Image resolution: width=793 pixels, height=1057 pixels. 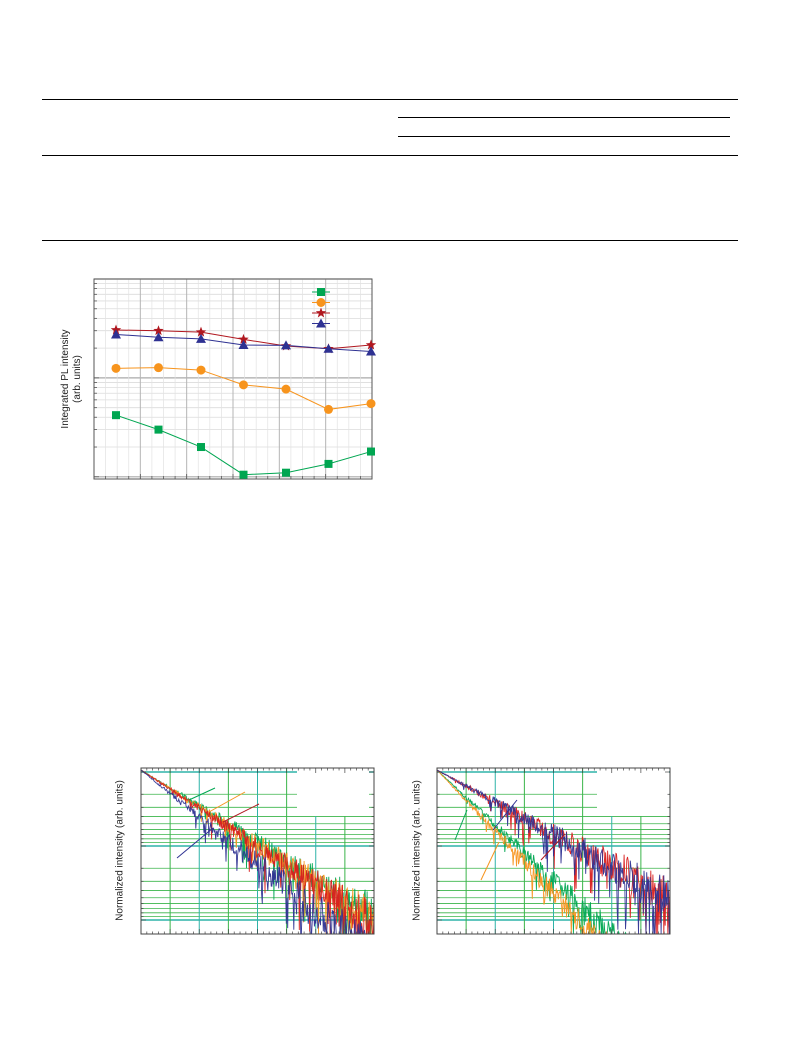 I want to click on chart1-ylabel: Integrated PL intensity (arb. units), so click(x=72, y=379).